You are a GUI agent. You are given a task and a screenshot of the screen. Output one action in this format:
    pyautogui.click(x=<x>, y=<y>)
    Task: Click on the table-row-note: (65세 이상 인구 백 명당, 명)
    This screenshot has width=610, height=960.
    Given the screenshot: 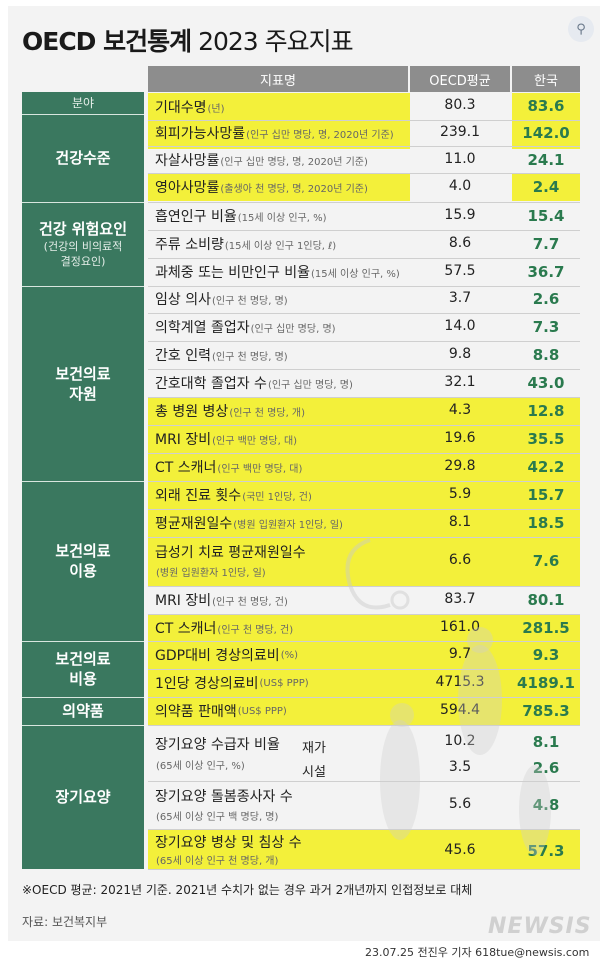 What is the action you would take?
    pyautogui.click(x=216, y=815)
    